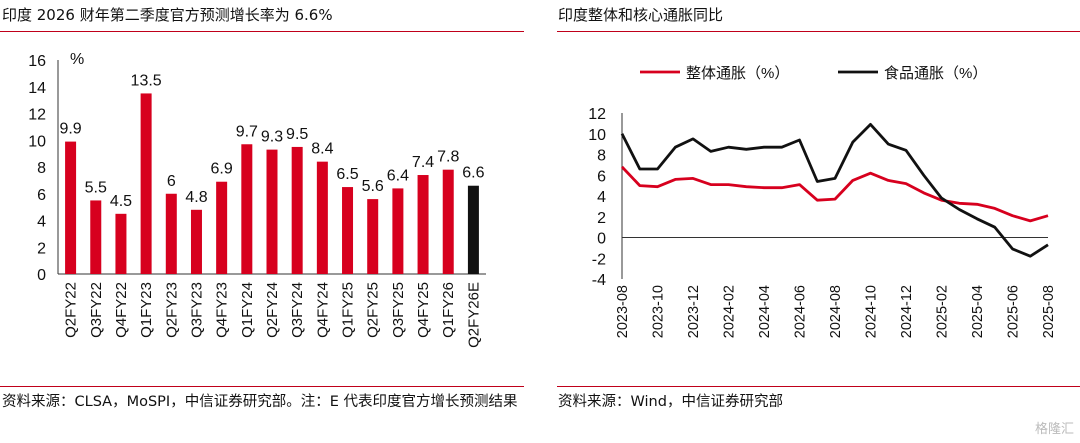 The image size is (1080, 443). What do you see at coordinates (641, 15) in the screenshot?
I see `right-chart-title: 印度整体和核心通胀同比` at bounding box center [641, 15].